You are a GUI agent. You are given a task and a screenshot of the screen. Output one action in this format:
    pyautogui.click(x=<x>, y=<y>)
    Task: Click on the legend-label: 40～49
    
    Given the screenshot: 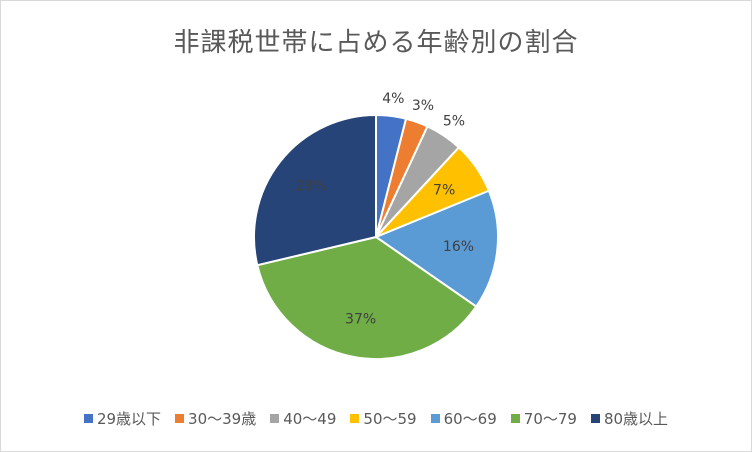 What is the action you would take?
    pyautogui.click(x=310, y=419)
    